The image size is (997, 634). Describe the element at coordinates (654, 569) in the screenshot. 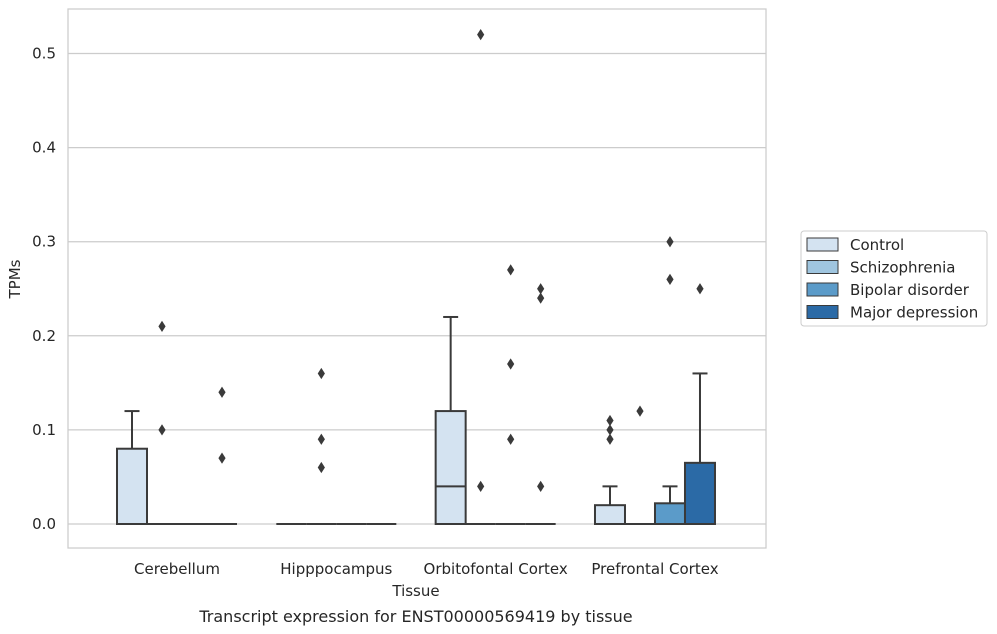

I see `x-tick-label: Prefrontal Cortex` at that location.